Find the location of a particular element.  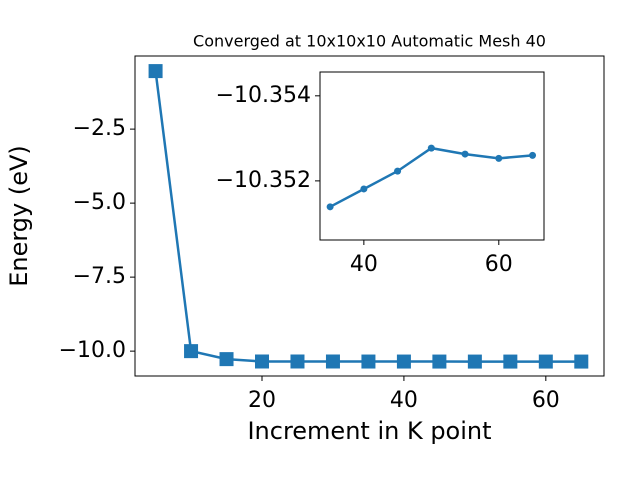

chart-title: Converged at 10x10x10 Automatic Mesh 40 is located at coordinates (369, 41).